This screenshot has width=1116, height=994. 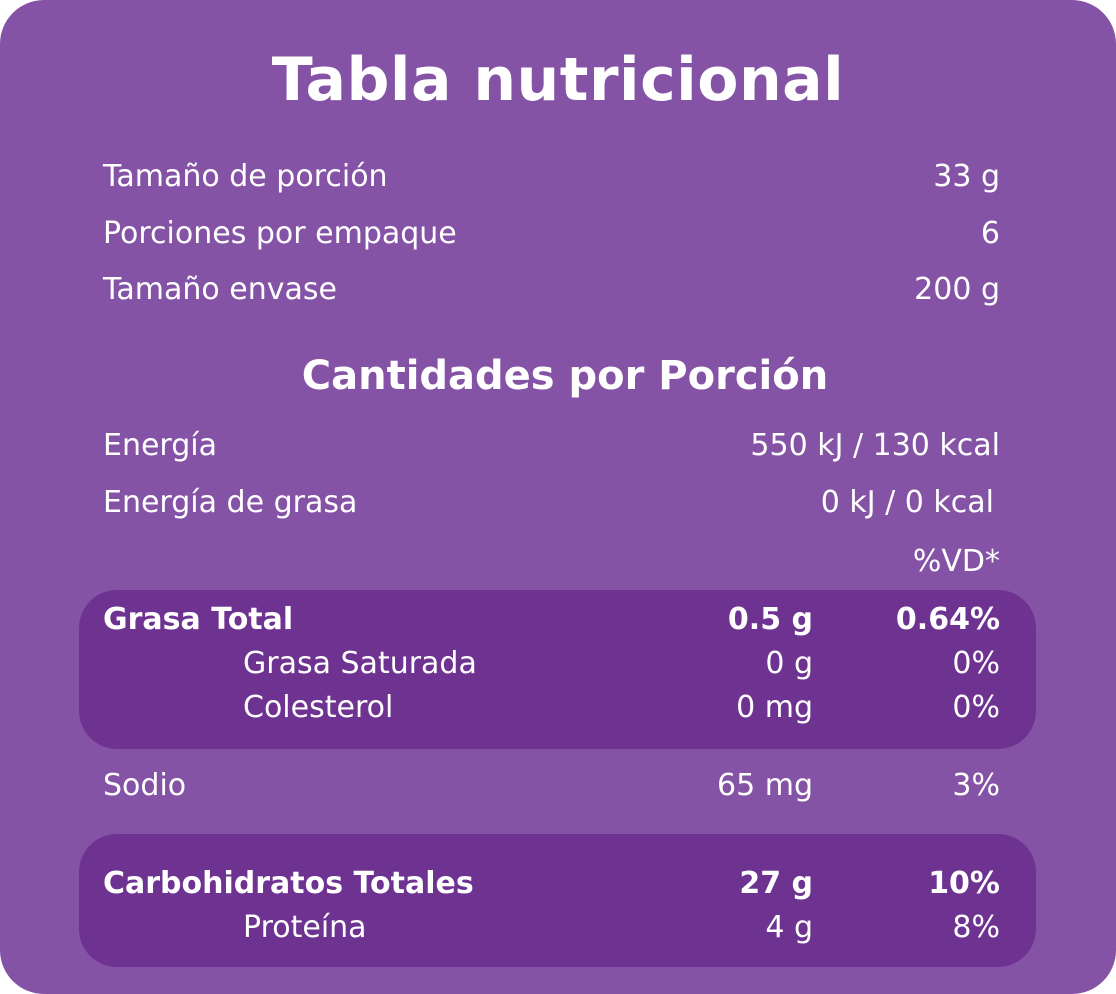 I want to click on total-carbs-dv: 10%, so click(x=964, y=883).